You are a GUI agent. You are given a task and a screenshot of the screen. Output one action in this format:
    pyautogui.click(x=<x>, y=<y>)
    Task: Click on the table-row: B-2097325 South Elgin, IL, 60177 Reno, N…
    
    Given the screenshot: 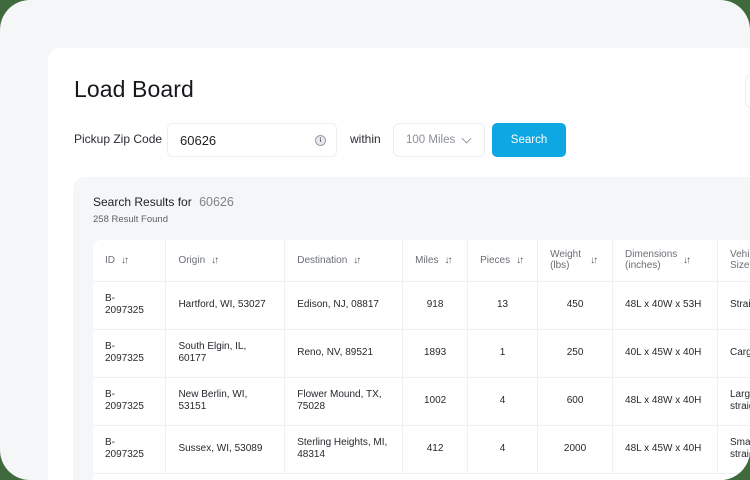 What is the action you would take?
    pyautogui.click(x=421, y=353)
    